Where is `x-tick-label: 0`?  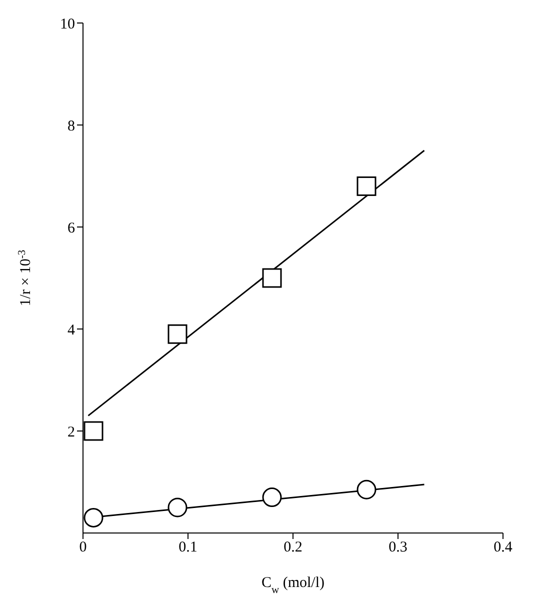 x-tick-label: 0 is located at coordinates (83, 548).